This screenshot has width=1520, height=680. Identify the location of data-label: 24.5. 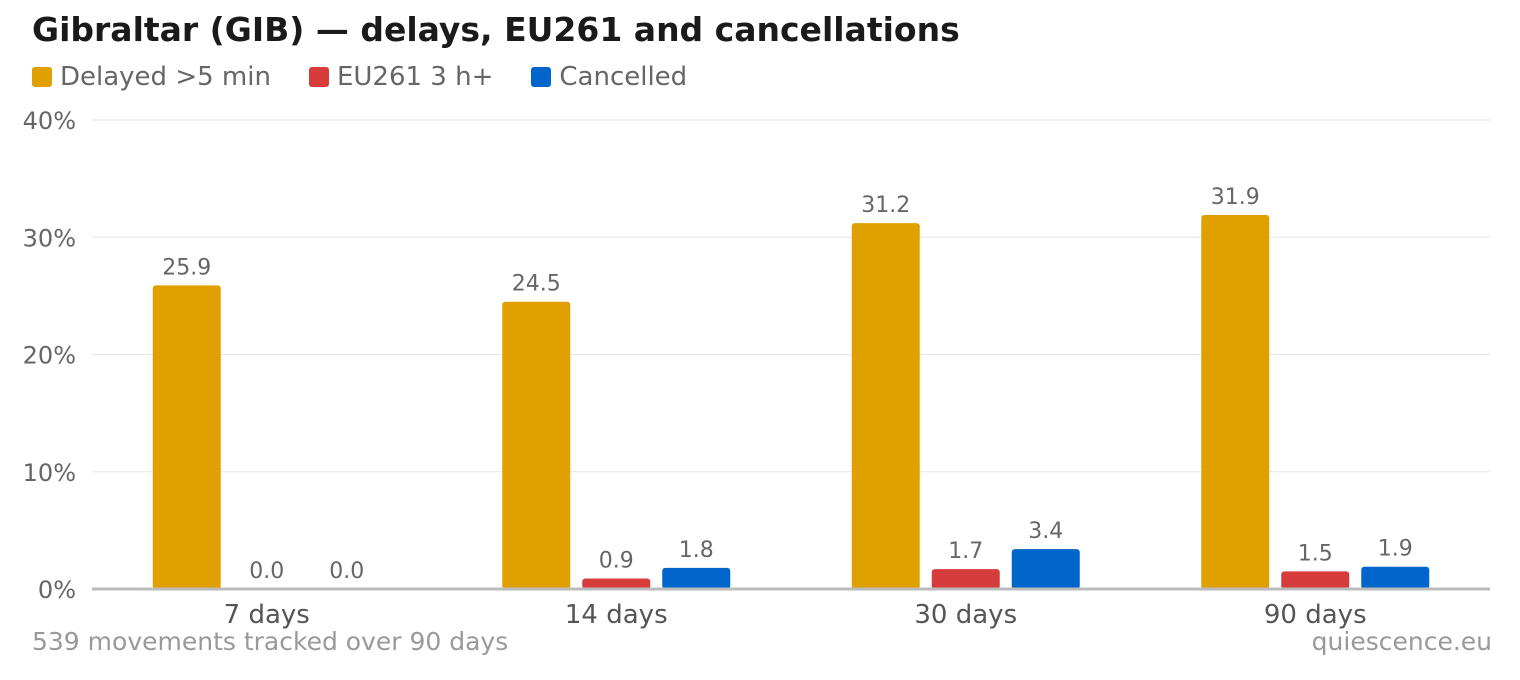
(536, 284).